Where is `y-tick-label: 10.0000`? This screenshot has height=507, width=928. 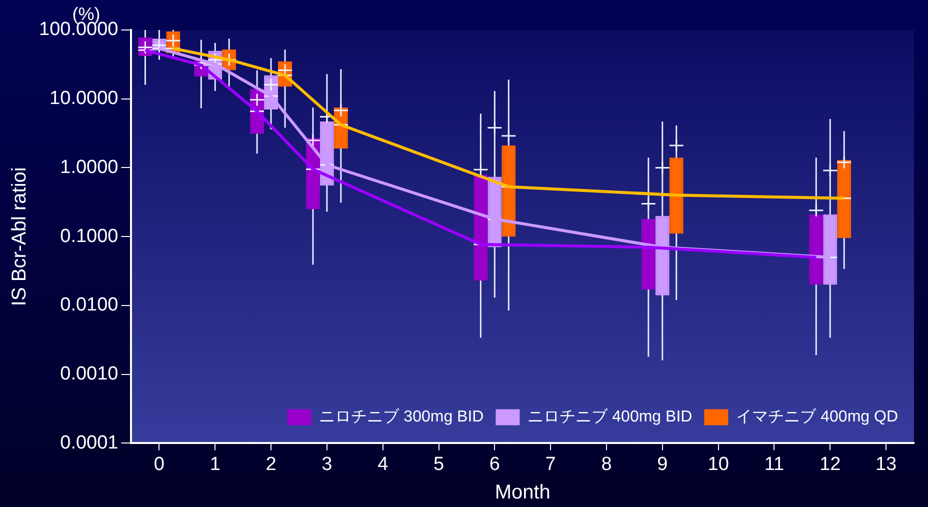 y-tick-label: 10.0000 is located at coordinates (84, 99).